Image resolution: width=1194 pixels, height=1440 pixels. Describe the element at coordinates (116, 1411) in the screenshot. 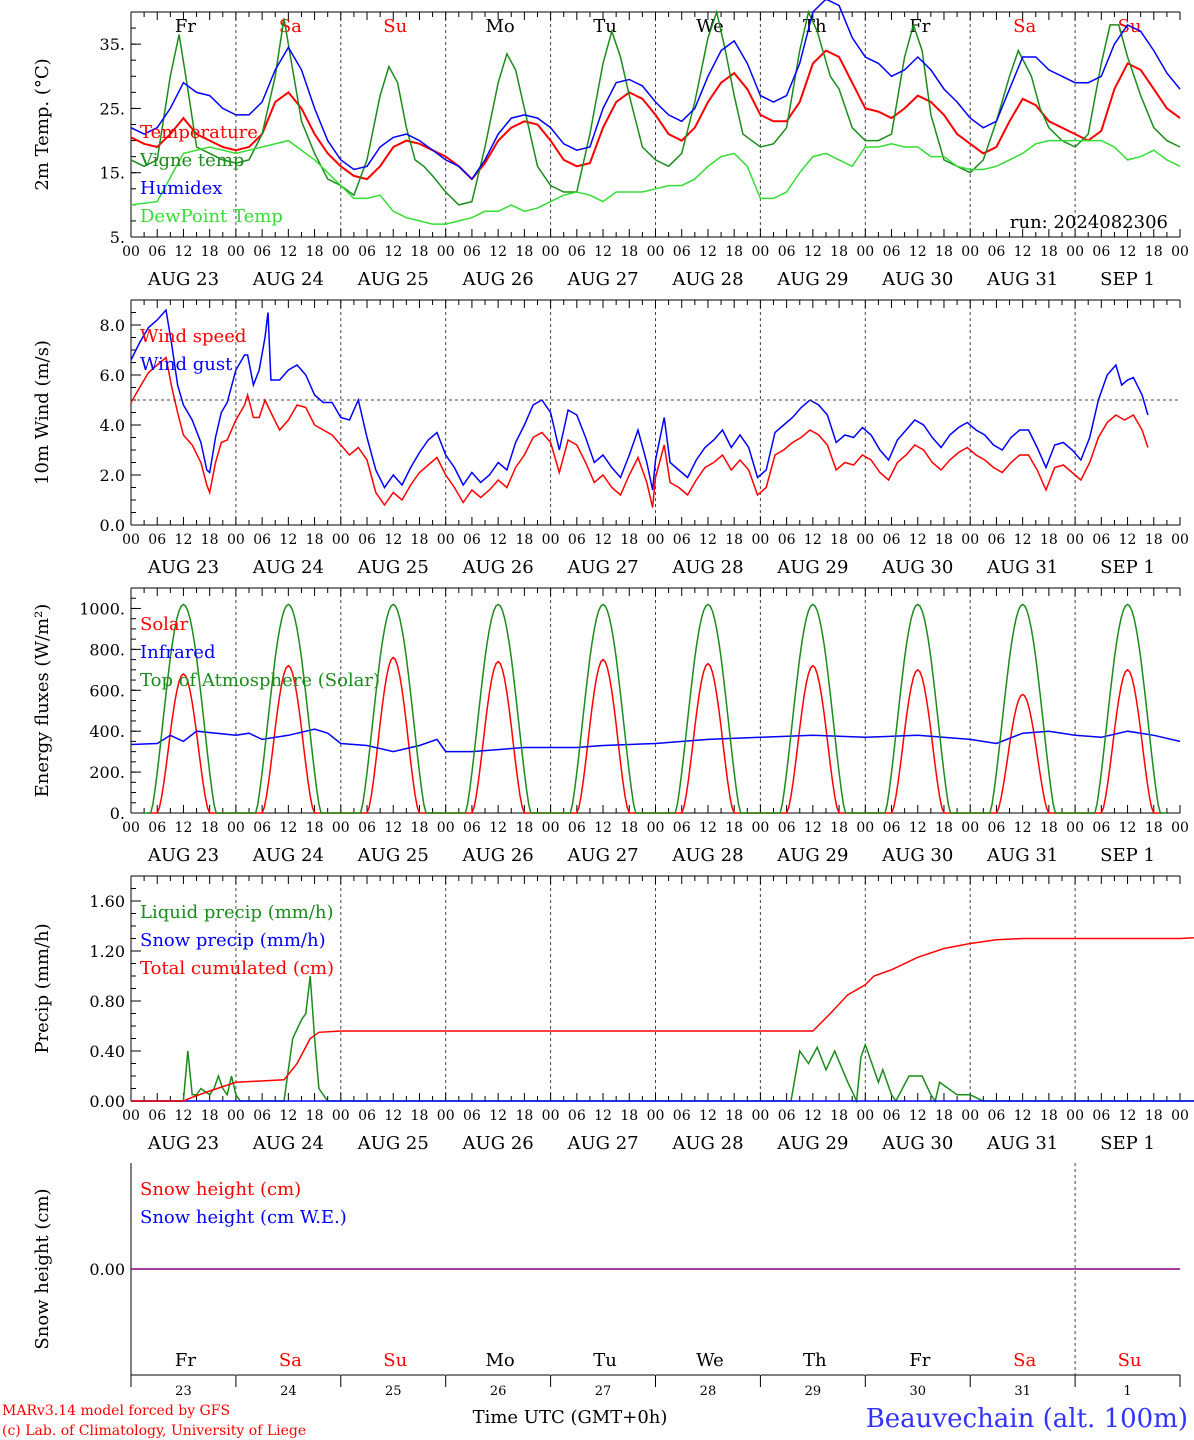

I see `credit-line-1: MARv3.14 model forced by GFS` at that location.